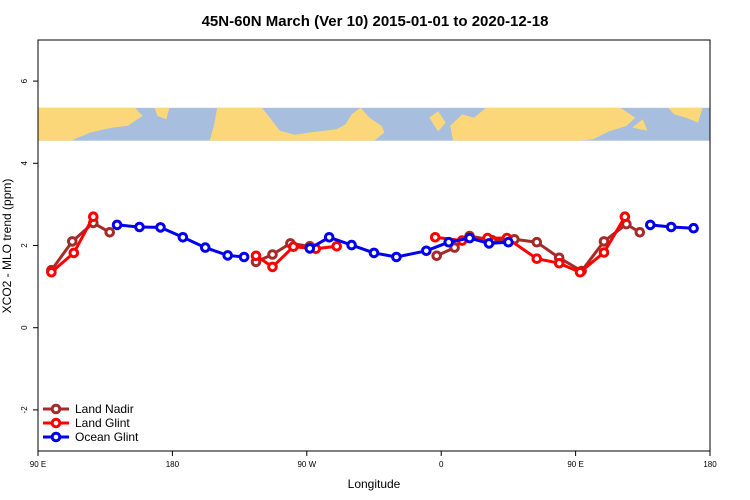 Image resolution: width=750 pixels, height=500 pixels. What do you see at coordinates (24, 163) in the screenshot?
I see `y-tick-label: 4` at bounding box center [24, 163].